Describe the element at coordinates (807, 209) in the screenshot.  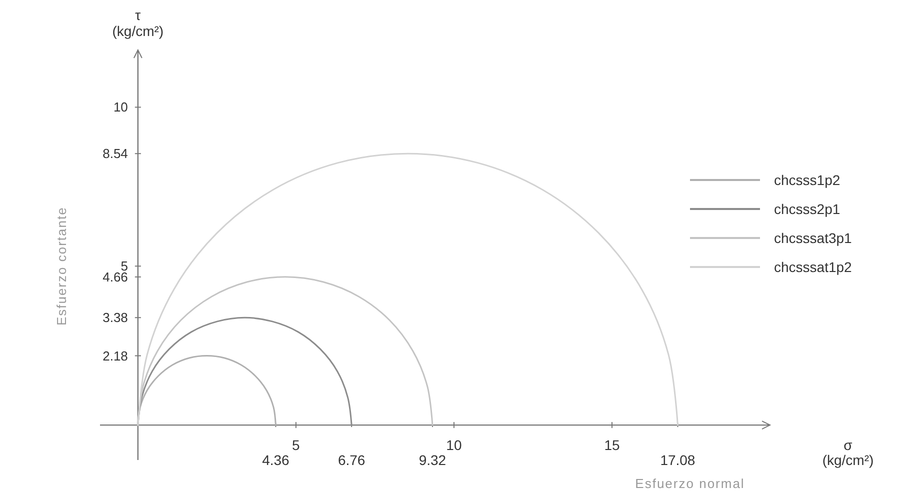
I see `legend-label: chcsss2p1` at that location.